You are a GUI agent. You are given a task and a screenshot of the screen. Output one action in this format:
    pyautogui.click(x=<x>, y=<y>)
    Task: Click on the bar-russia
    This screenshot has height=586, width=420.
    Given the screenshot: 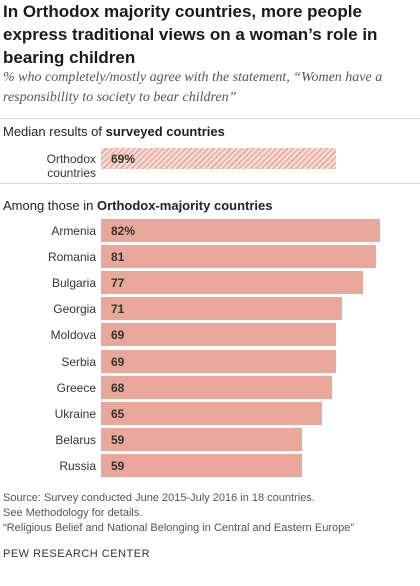 What is the action you would take?
    pyautogui.click(x=201, y=465)
    